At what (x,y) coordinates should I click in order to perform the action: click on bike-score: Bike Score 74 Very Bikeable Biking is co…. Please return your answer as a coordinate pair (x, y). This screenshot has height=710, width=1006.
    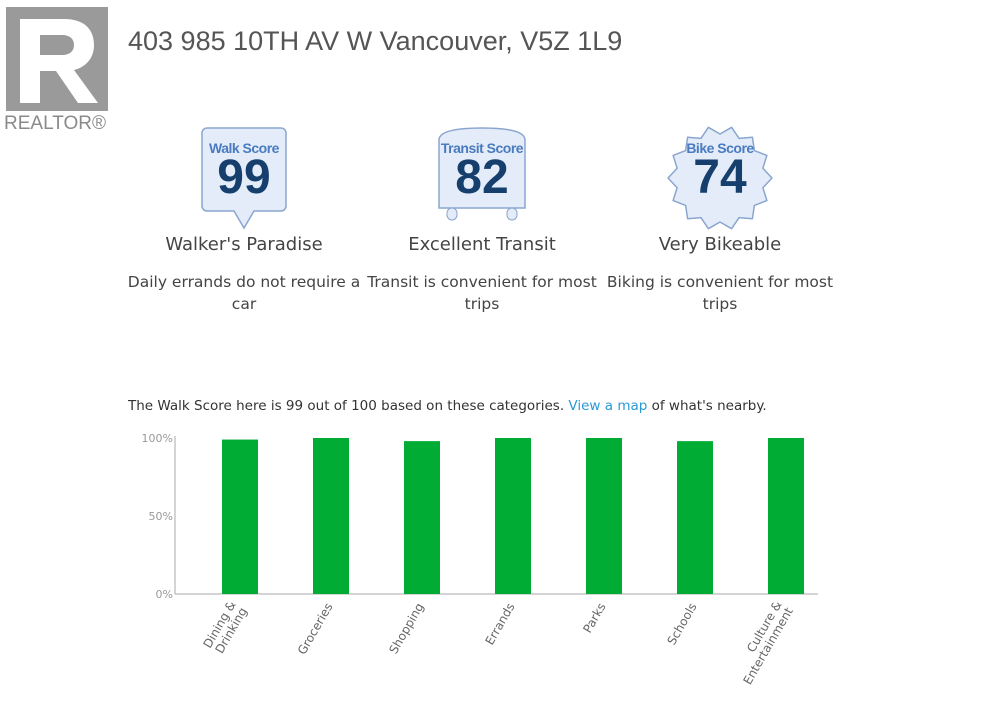
    Looking at the image, I should click on (720, 217).